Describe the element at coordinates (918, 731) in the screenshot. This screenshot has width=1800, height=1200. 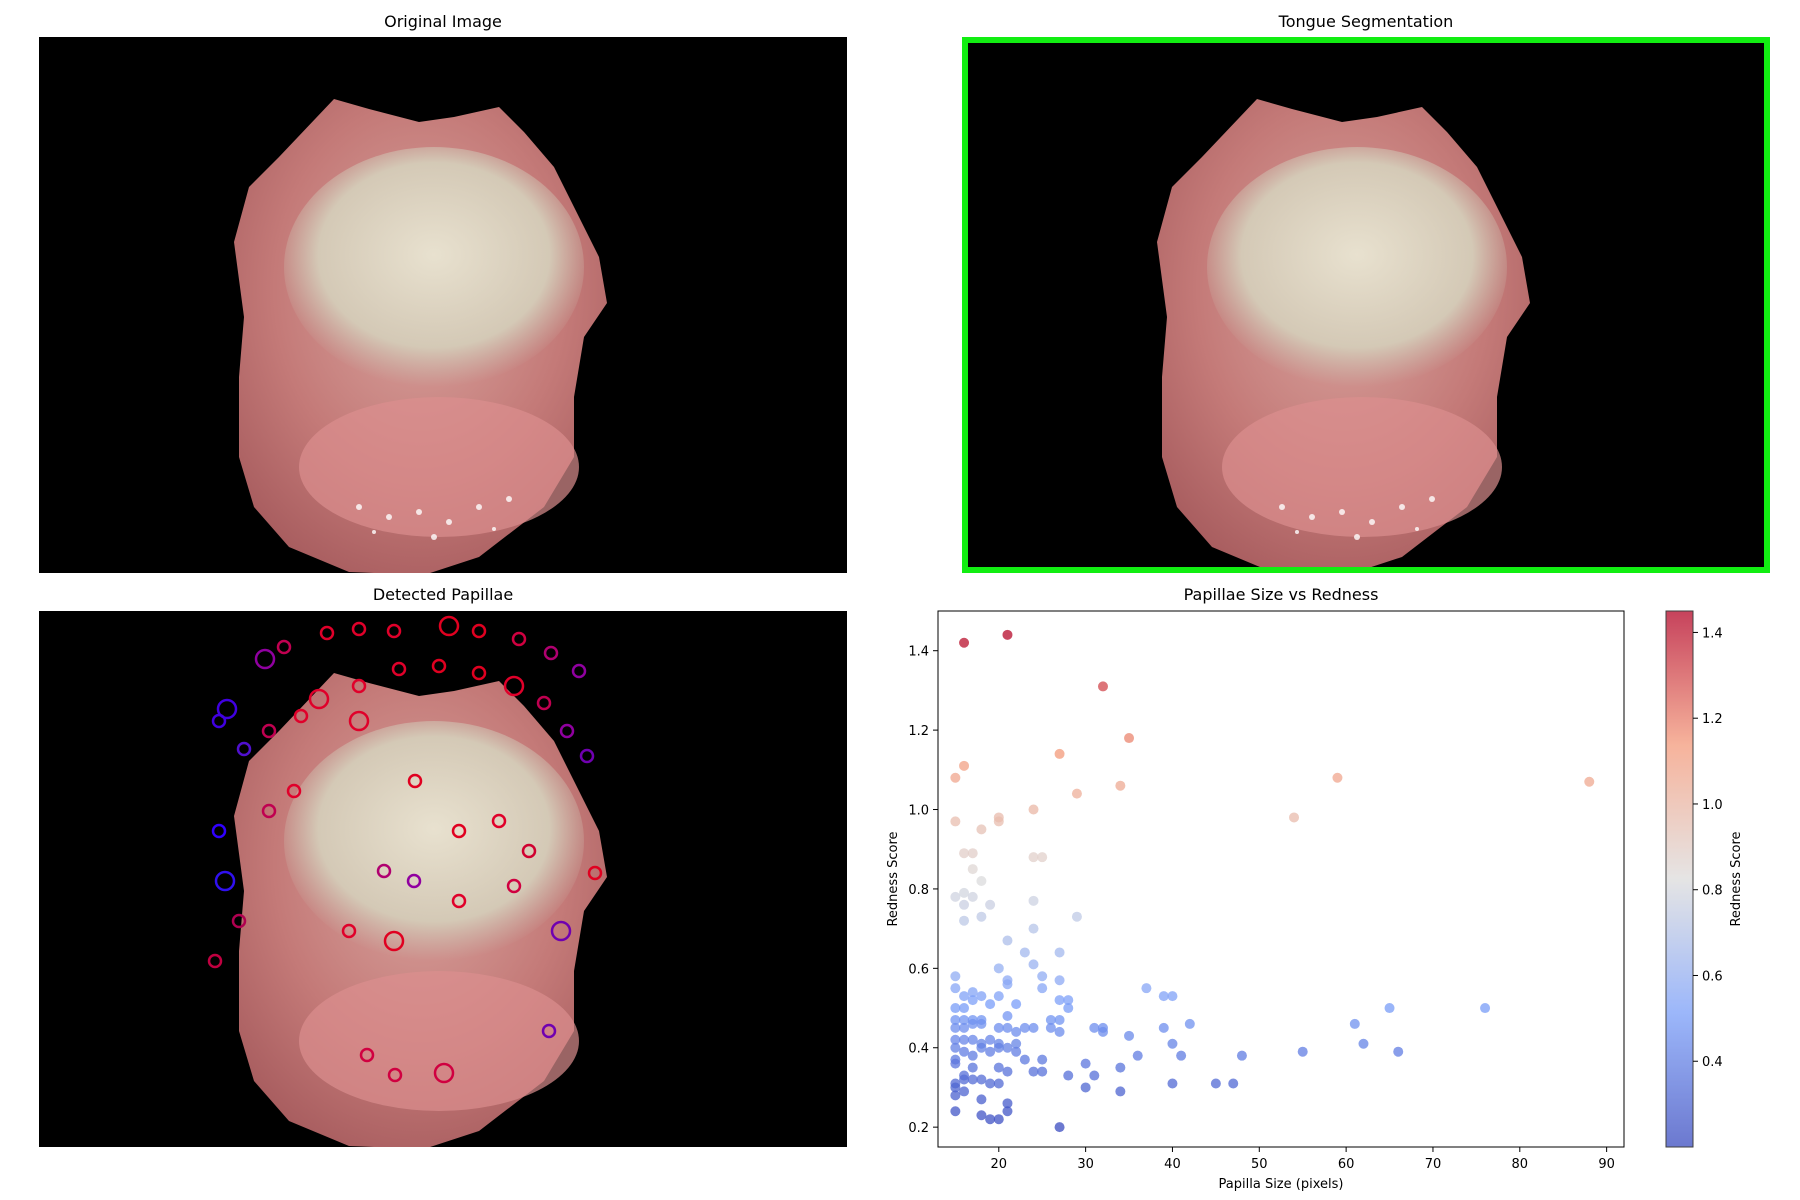
I see `y-tick-label: 1.2` at that location.